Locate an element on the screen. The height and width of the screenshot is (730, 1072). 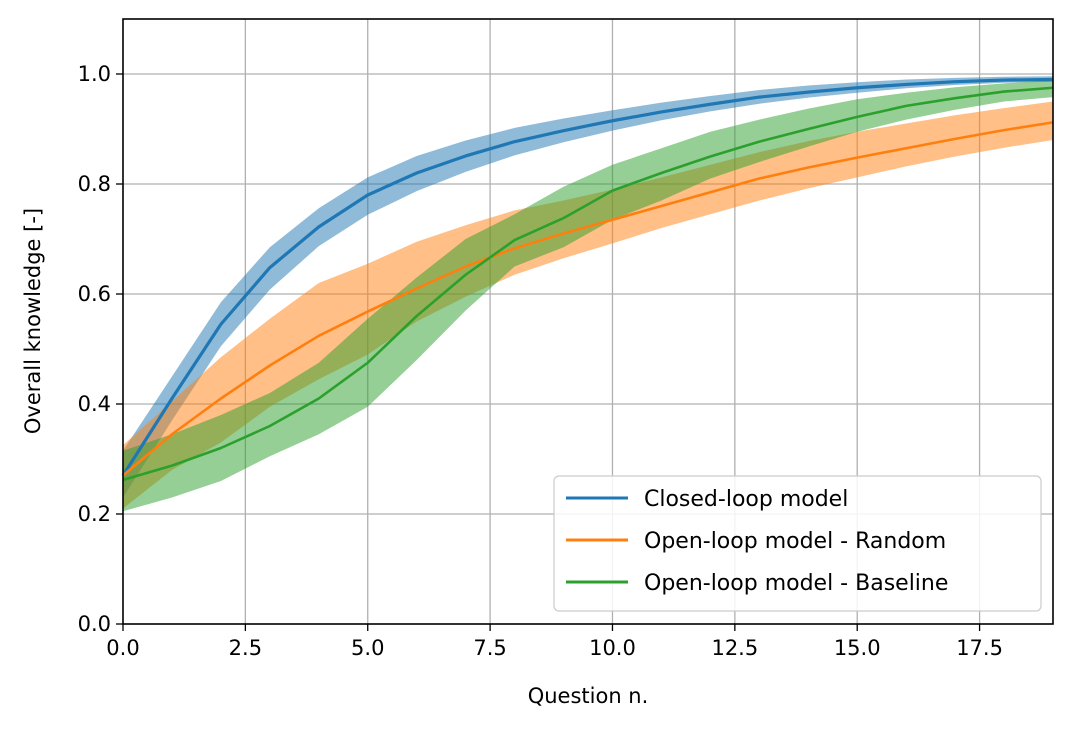
x-tick-label: 0.0 is located at coordinates (122, 648).